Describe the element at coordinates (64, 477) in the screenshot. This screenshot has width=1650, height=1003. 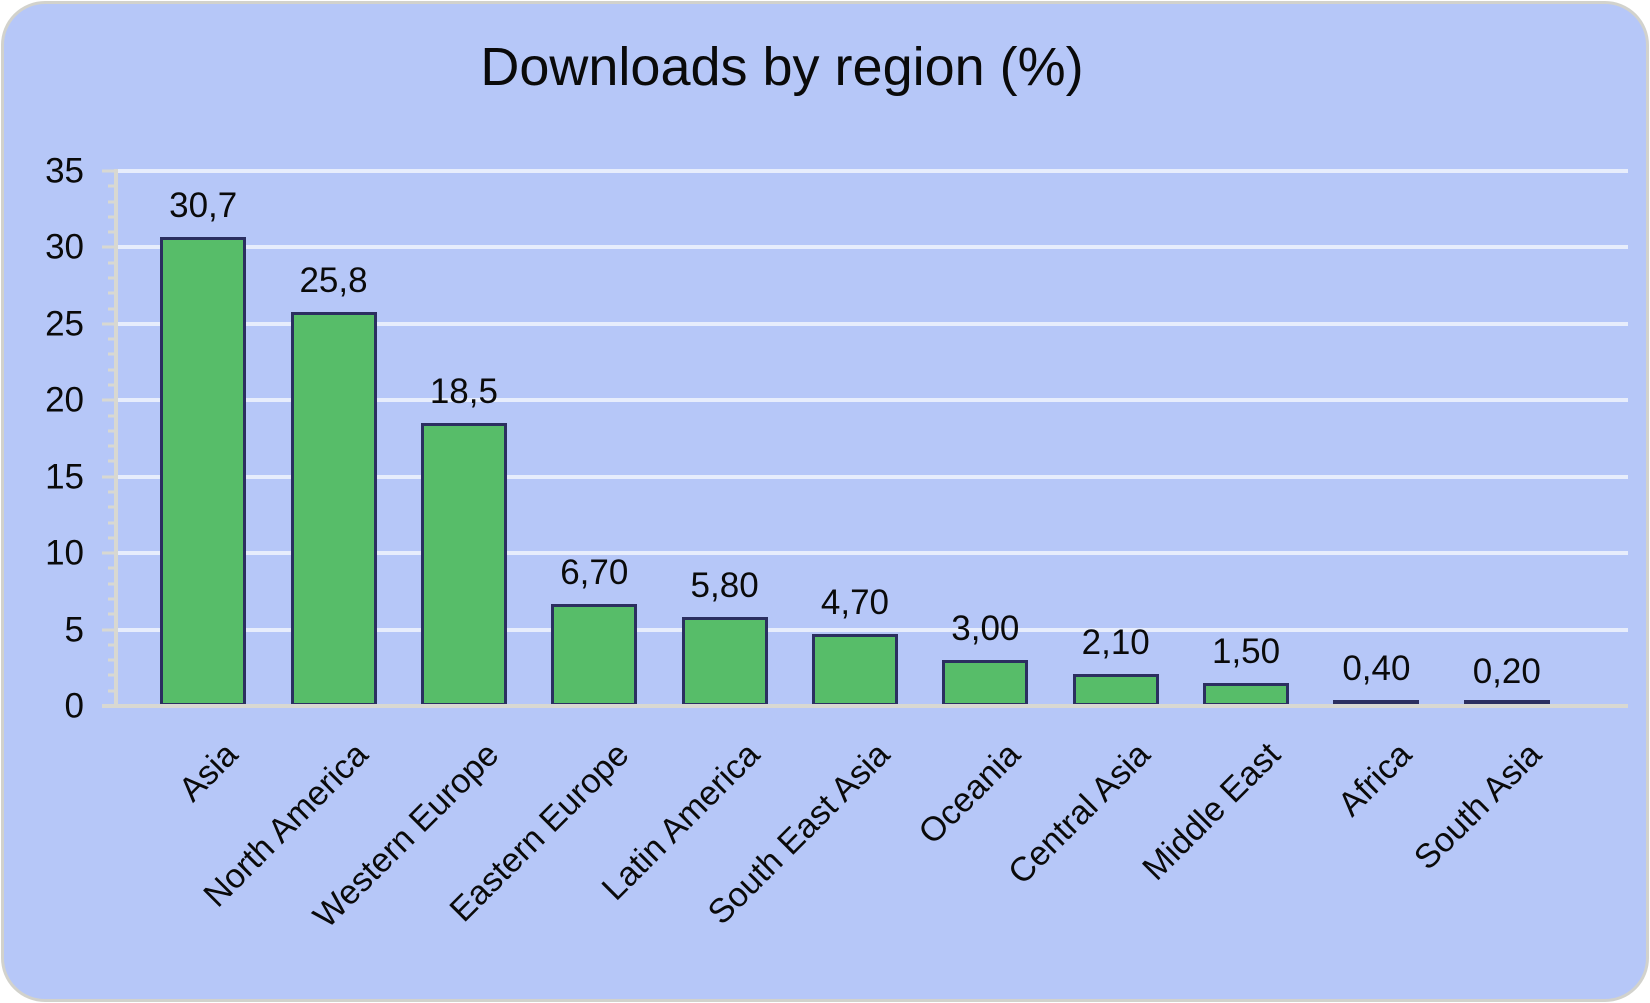
I see `y-axis-tick-label: 15` at that location.